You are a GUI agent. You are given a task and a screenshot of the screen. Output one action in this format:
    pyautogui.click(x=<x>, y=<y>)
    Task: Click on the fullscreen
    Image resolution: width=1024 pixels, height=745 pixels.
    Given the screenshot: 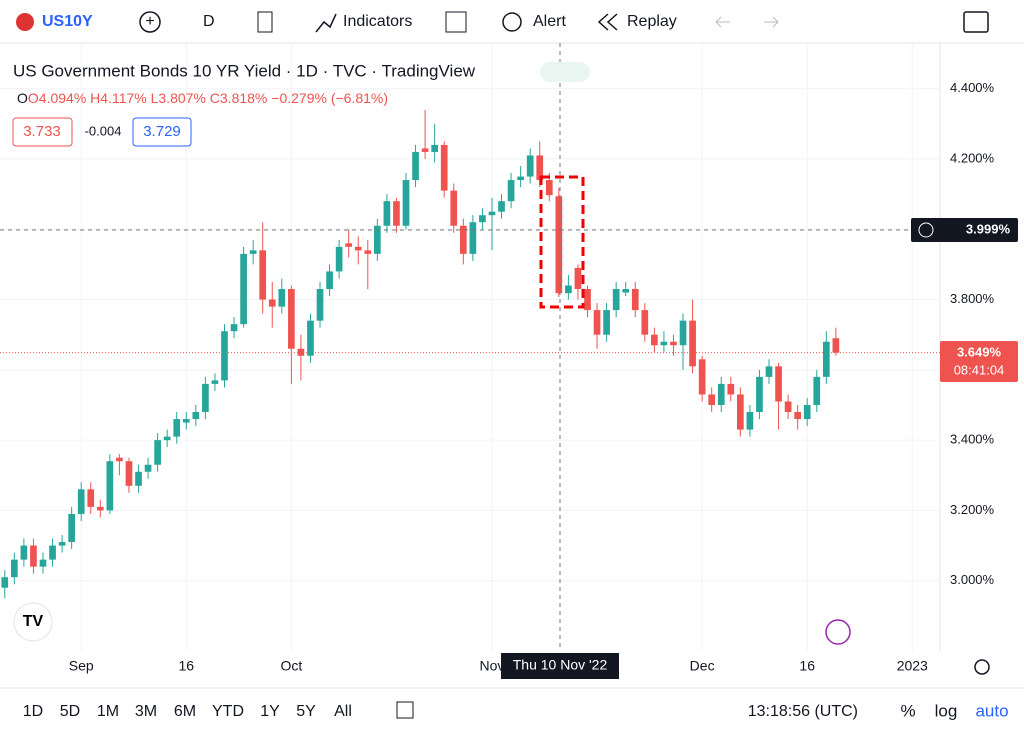 What is the action you would take?
    pyautogui.click(x=976, y=22)
    